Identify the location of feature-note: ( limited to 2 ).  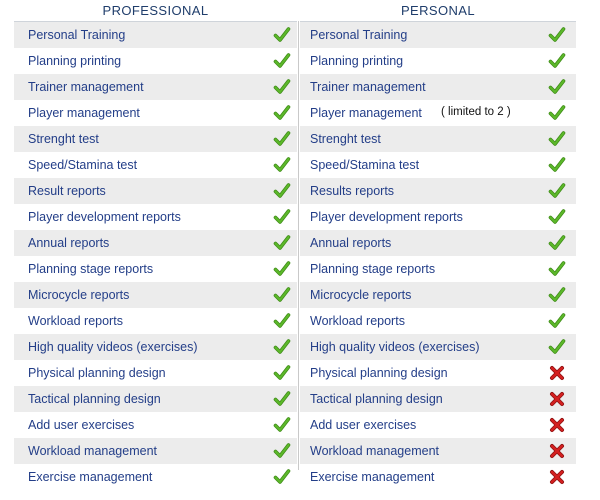
(476, 112).